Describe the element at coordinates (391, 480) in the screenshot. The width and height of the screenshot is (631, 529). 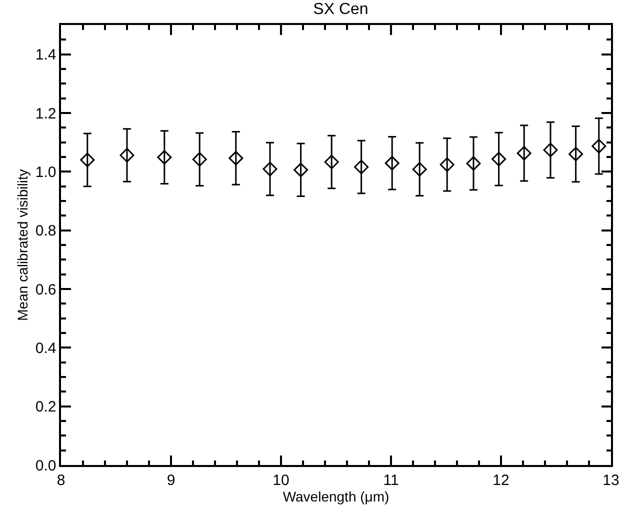
I see `x-tick-label: 11` at that location.